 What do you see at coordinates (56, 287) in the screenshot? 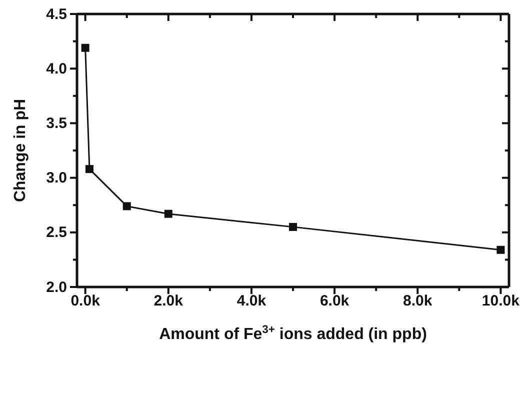
I see `y-tick-label: 2.0` at bounding box center [56, 287].